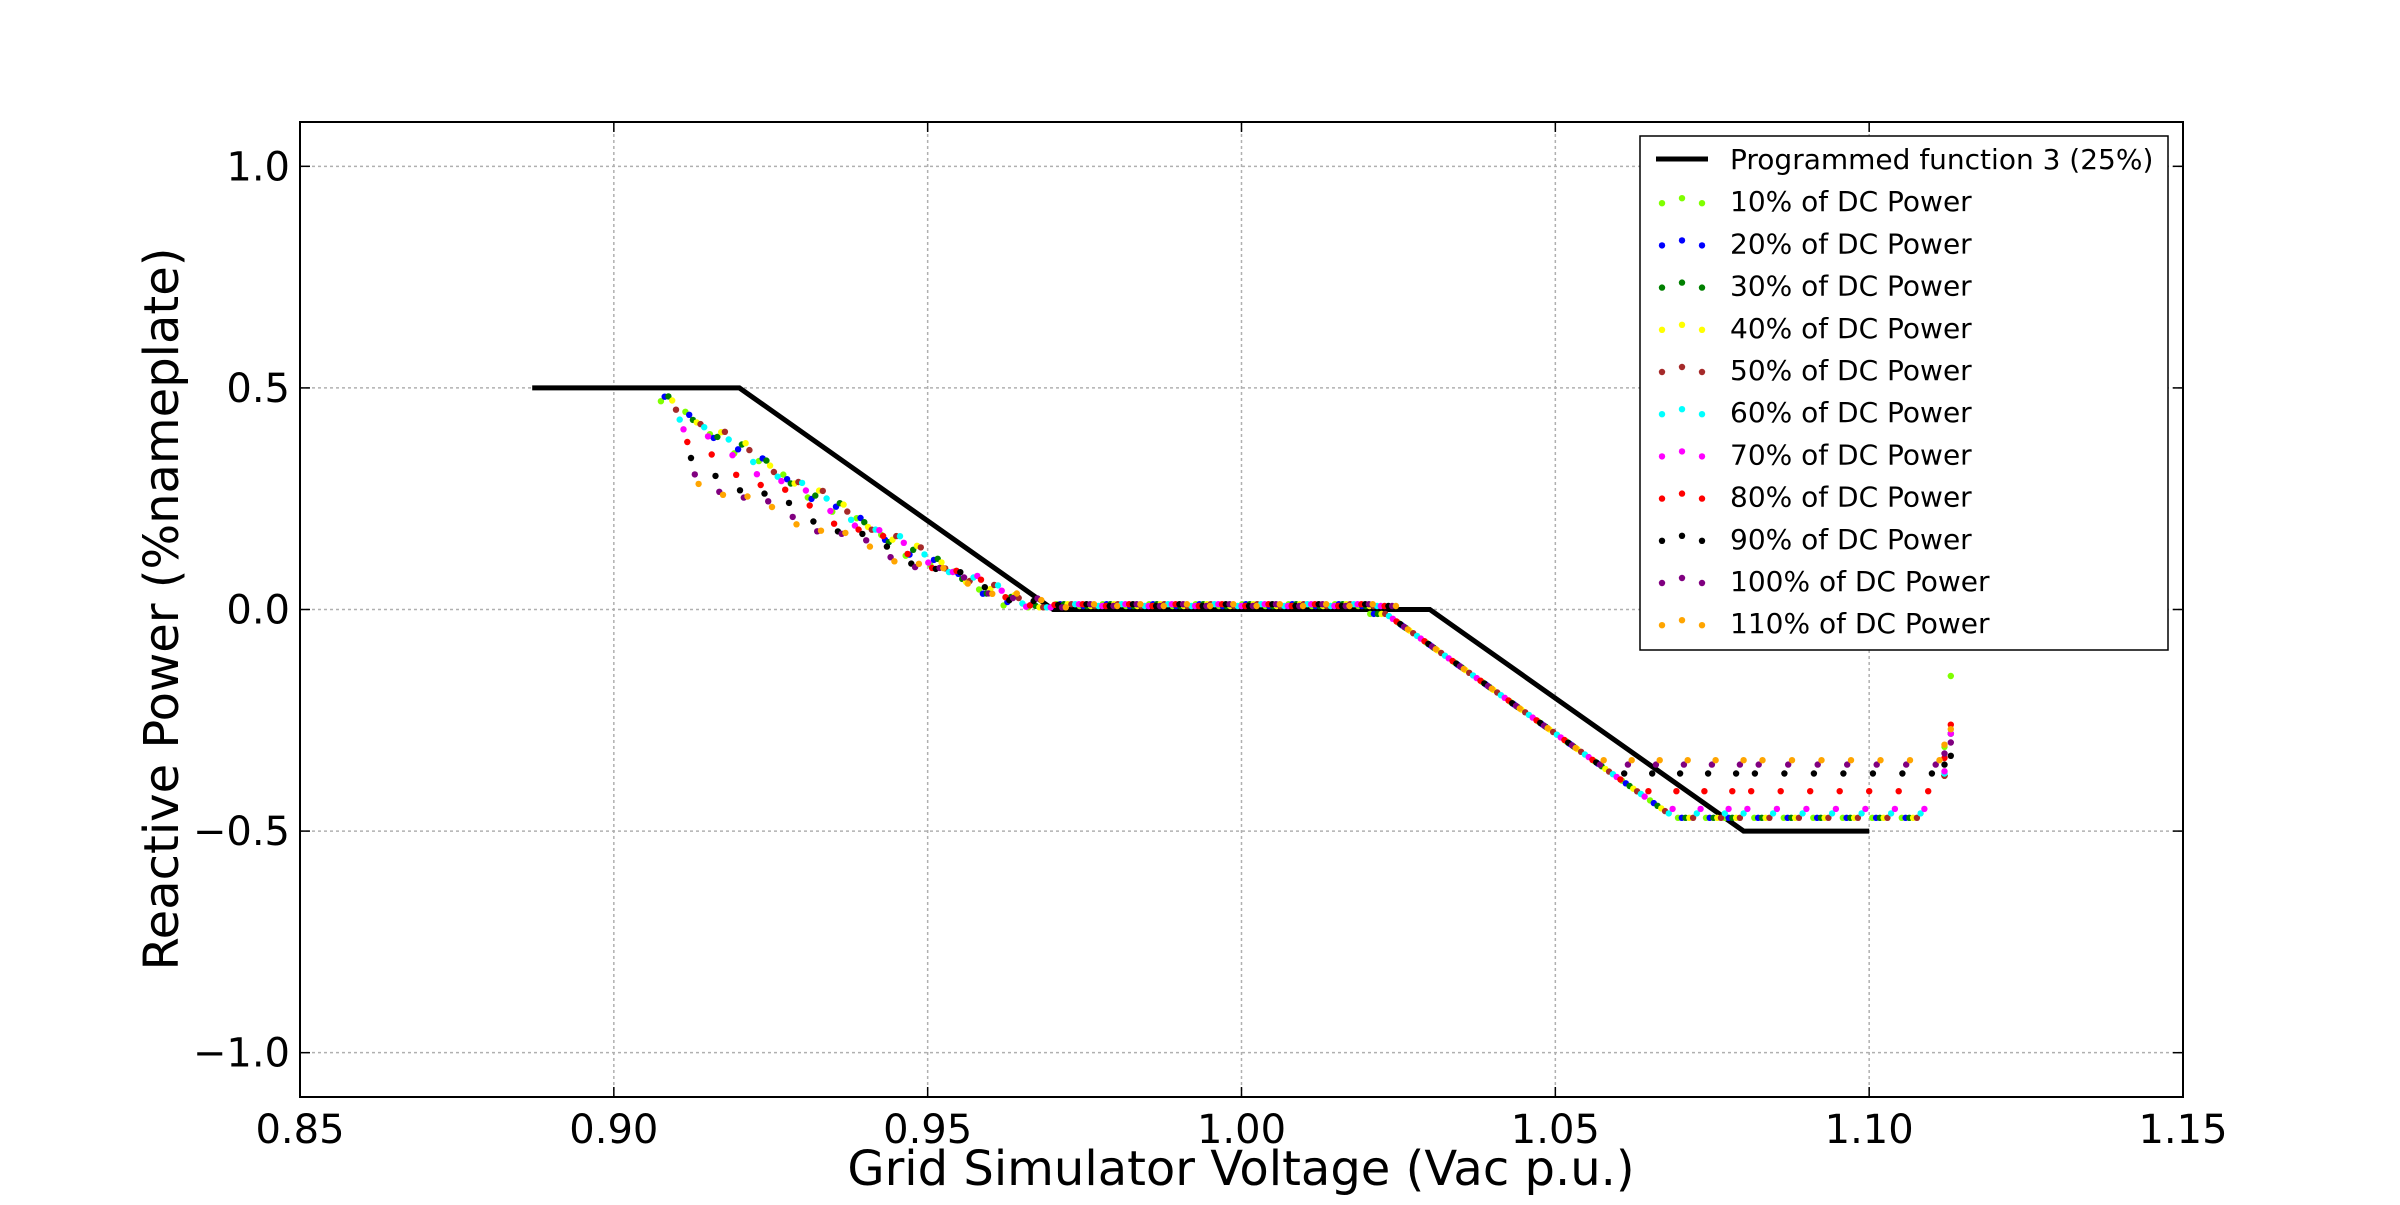 The width and height of the screenshot is (2400, 1205). Describe the element at coordinates (1904, 159) in the screenshot. I see `legend-entry: Programmed function 3 (25%)` at that location.